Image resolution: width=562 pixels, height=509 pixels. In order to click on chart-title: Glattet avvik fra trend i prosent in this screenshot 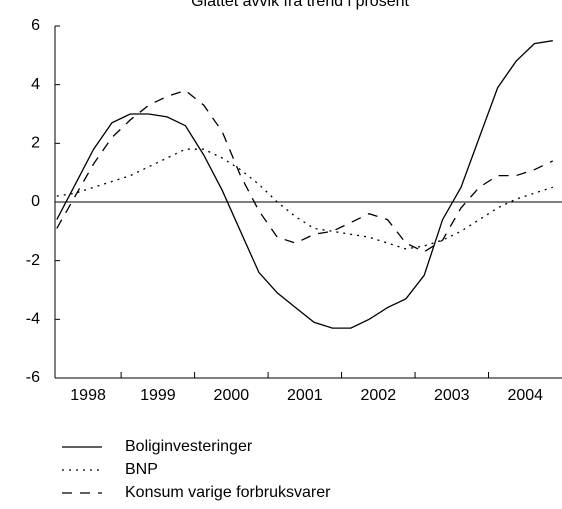, I will do `click(300, 5)`.